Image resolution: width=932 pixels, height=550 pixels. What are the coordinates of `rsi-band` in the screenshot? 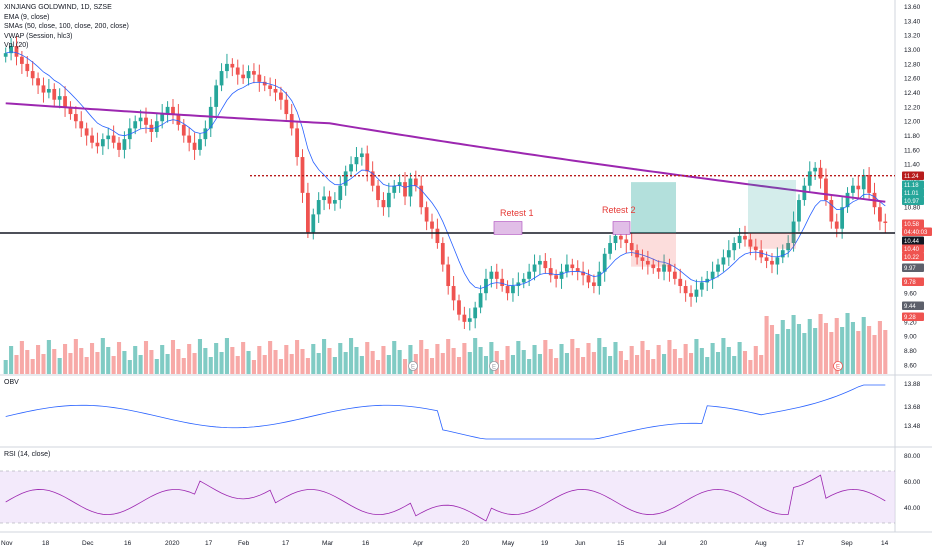 It's located at (447, 497).